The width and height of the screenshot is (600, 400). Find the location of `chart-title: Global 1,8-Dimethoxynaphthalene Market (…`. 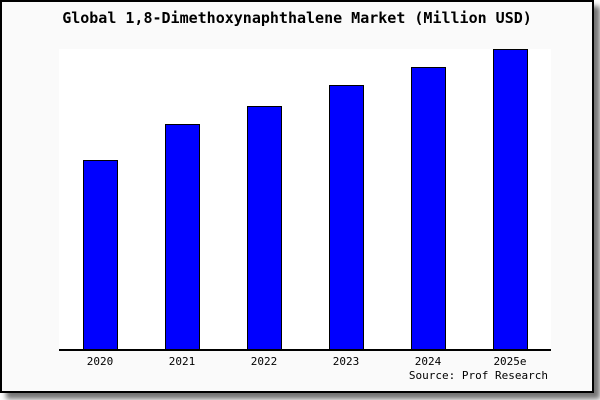

chart-title: Global 1,8-Dimethoxynaphthalene Market (… is located at coordinates (297, 18).